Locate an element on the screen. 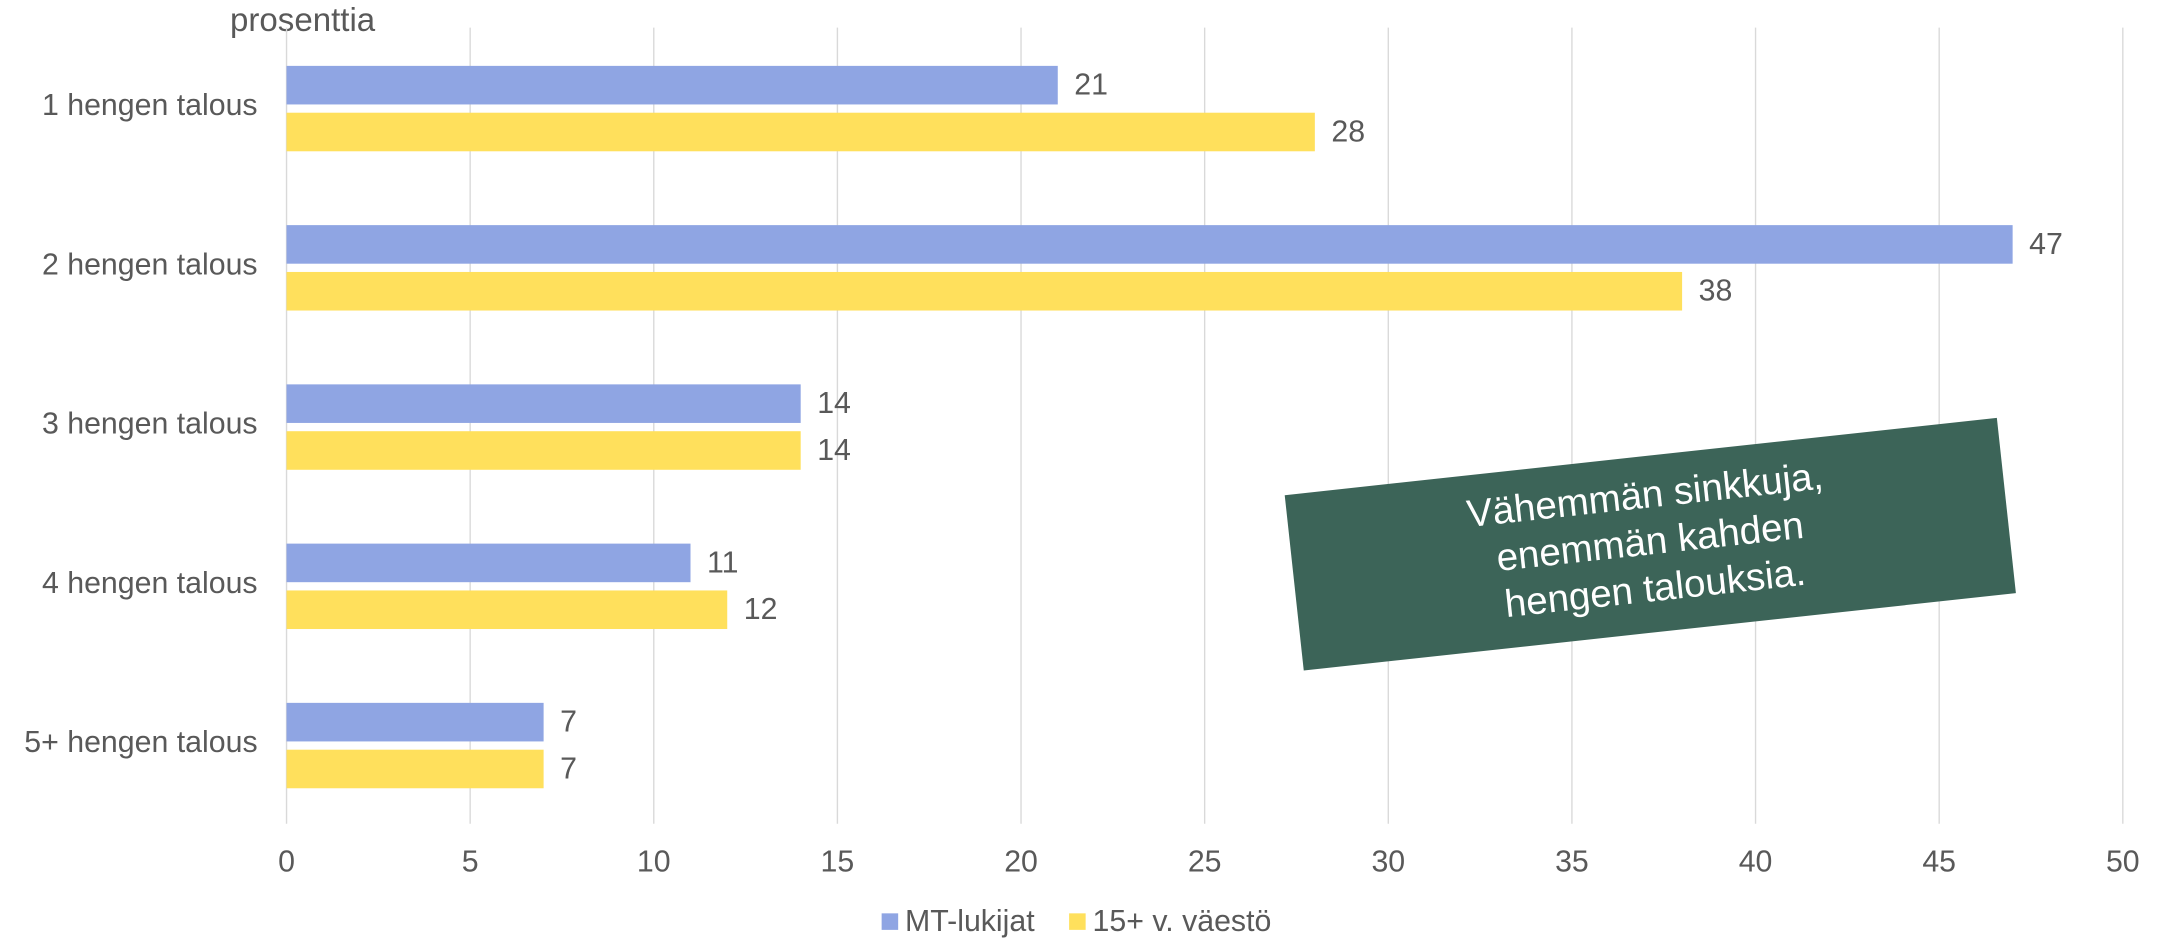  x-tick-label: 20 is located at coordinates (1021, 862).